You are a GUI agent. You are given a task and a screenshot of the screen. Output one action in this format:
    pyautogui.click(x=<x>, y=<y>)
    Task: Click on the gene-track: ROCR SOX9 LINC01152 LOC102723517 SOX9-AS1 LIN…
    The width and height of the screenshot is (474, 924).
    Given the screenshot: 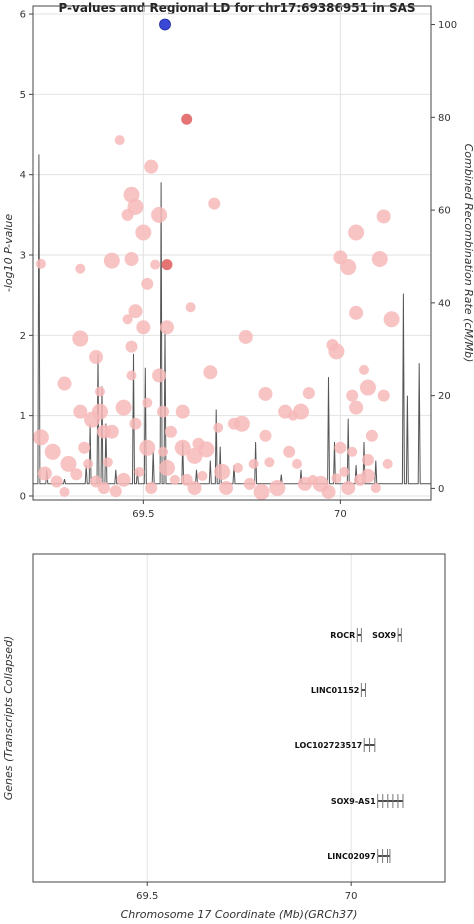 What is the action you would take?
    pyautogui.click(x=349, y=745)
    